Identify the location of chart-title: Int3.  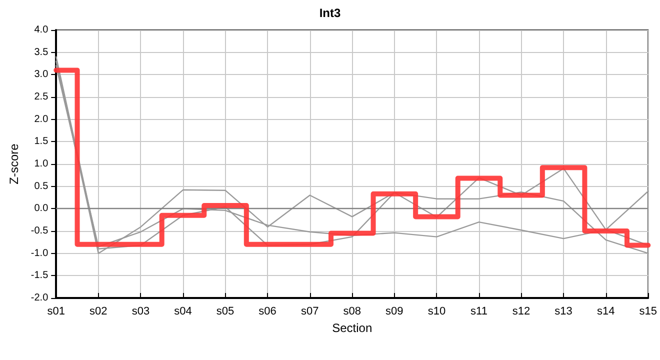
(330, 13).